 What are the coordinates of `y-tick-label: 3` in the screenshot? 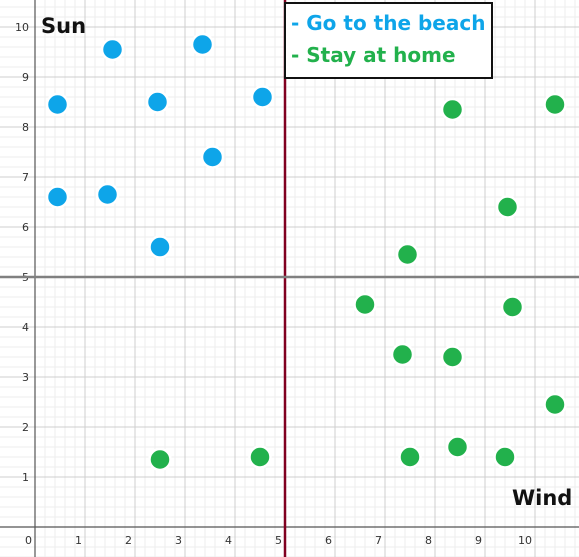 It's located at (25, 377).